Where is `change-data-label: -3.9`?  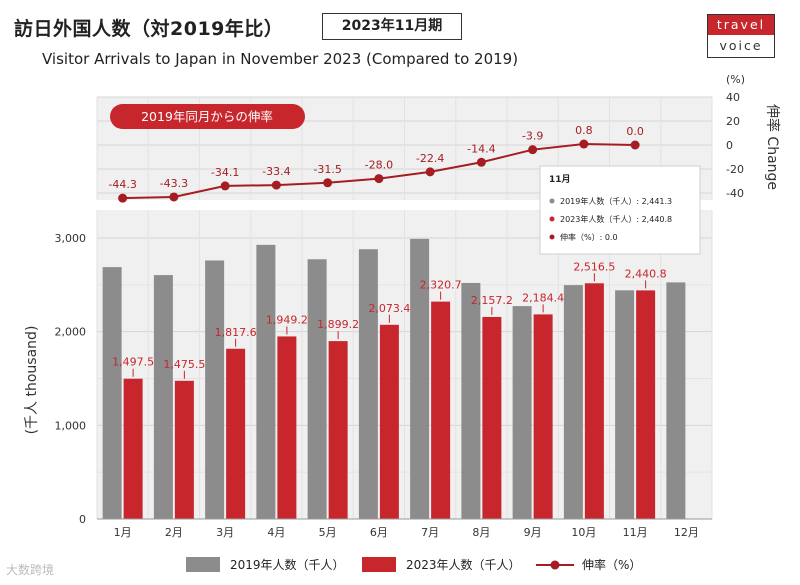
change-data-label: -3.9 is located at coordinates (532, 136).